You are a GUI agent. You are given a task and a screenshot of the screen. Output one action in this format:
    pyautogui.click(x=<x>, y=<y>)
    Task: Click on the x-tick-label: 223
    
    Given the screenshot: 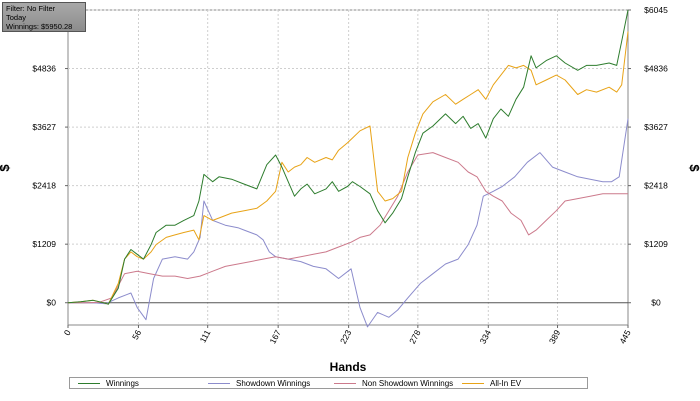 What is the action you would take?
    pyautogui.click(x=346, y=336)
    